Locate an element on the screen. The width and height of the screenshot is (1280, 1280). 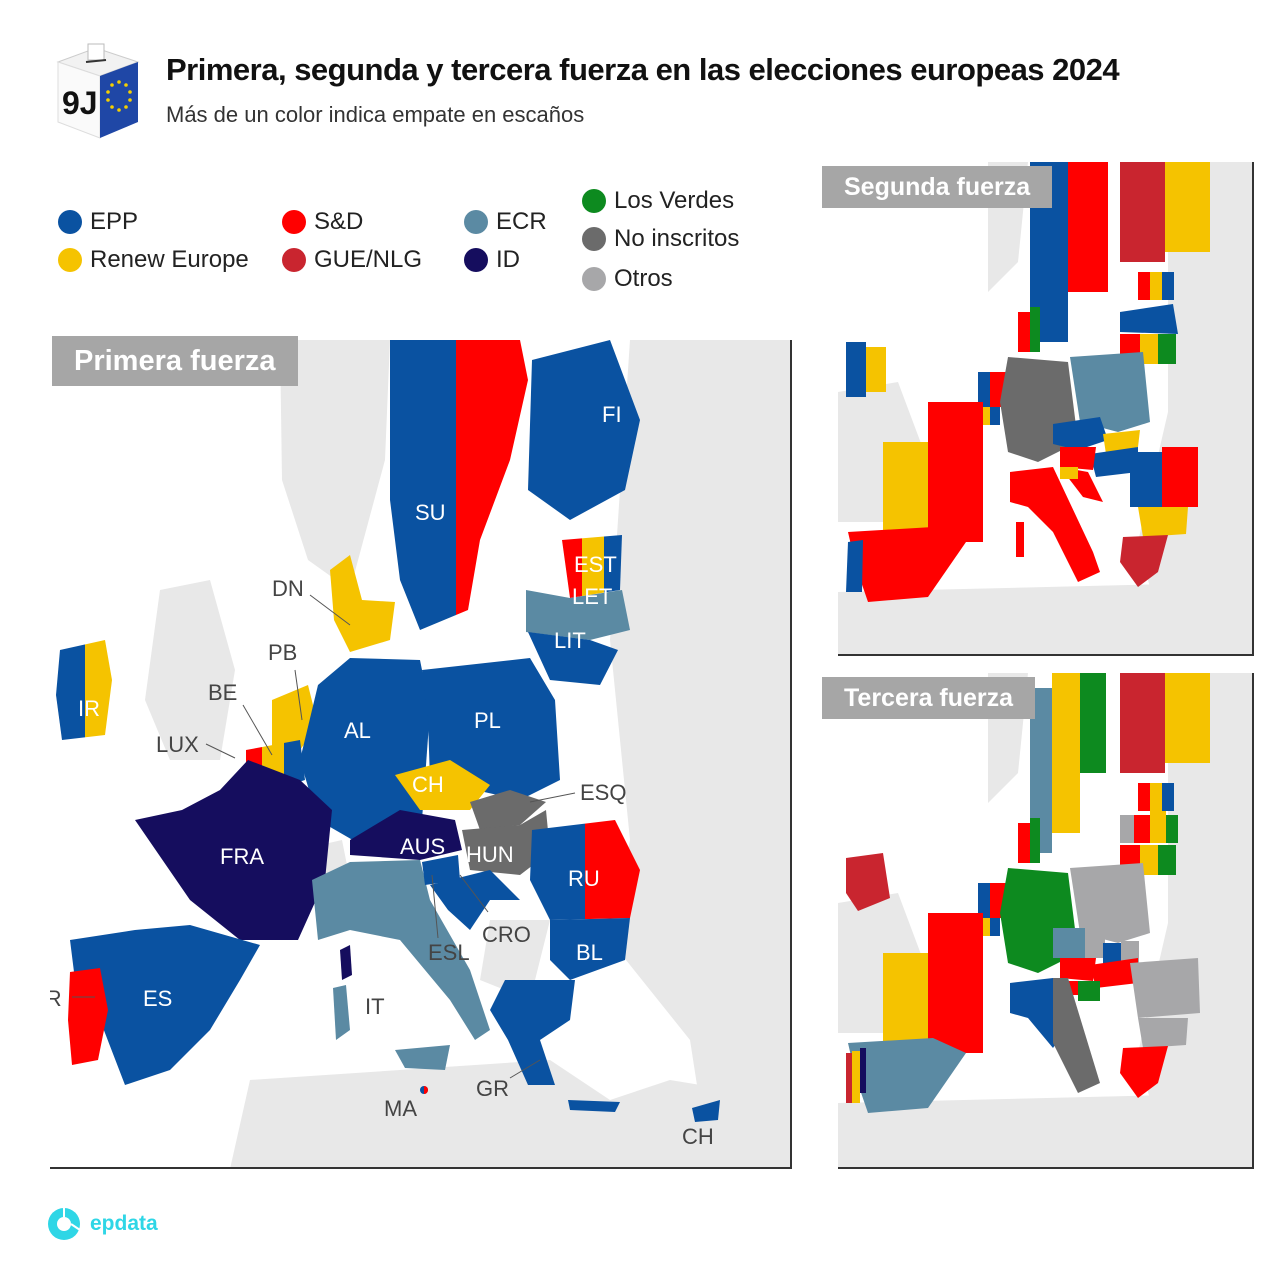
legend-label: No inscritos is located at coordinates (677, 238).